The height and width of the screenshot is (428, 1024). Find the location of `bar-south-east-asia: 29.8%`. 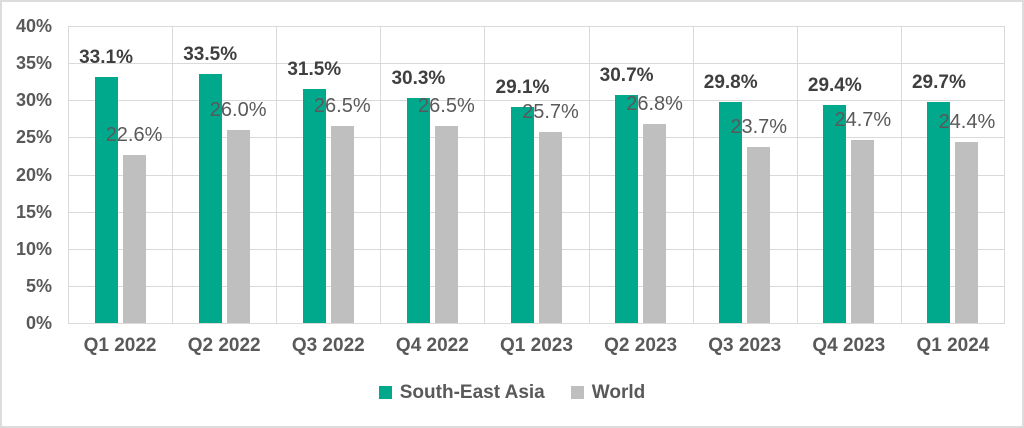

bar-south-east-asia: 29.8% is located at coordinates (731, 198).